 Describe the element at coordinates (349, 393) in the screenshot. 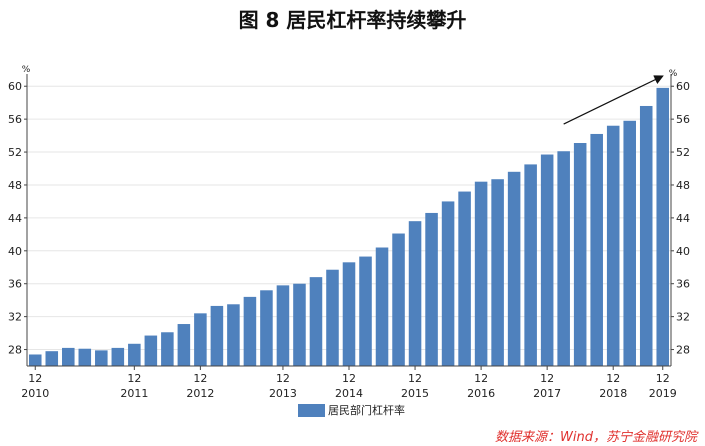

I see `x-tick-label-year: 2014` at that location.